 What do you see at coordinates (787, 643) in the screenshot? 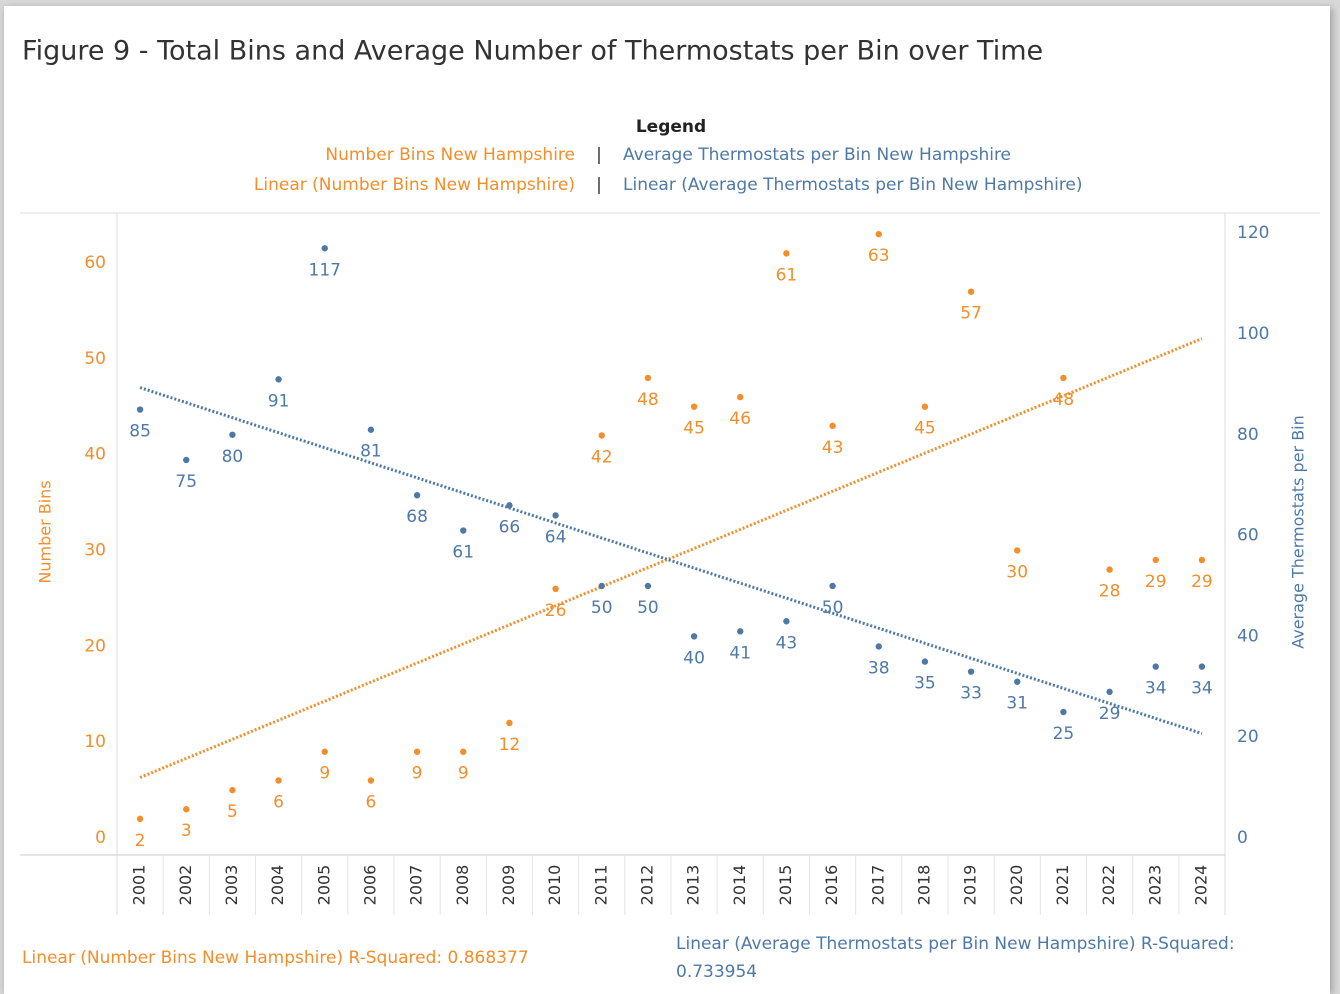
I see `data-label: 43` at bounding box center [787, 643].